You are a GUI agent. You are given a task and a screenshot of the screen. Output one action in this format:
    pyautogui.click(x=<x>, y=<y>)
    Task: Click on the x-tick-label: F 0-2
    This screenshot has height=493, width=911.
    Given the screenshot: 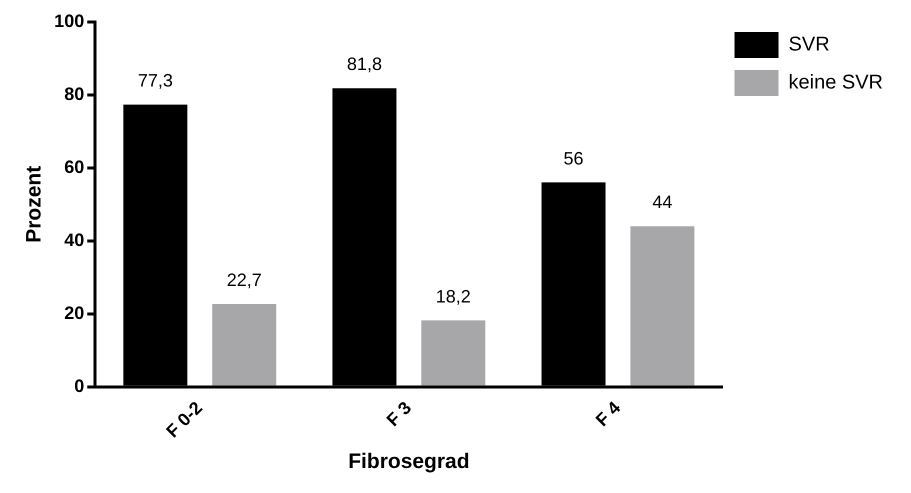 What is the action you would take?
    pyautogui.click(x=184, y=420)
    